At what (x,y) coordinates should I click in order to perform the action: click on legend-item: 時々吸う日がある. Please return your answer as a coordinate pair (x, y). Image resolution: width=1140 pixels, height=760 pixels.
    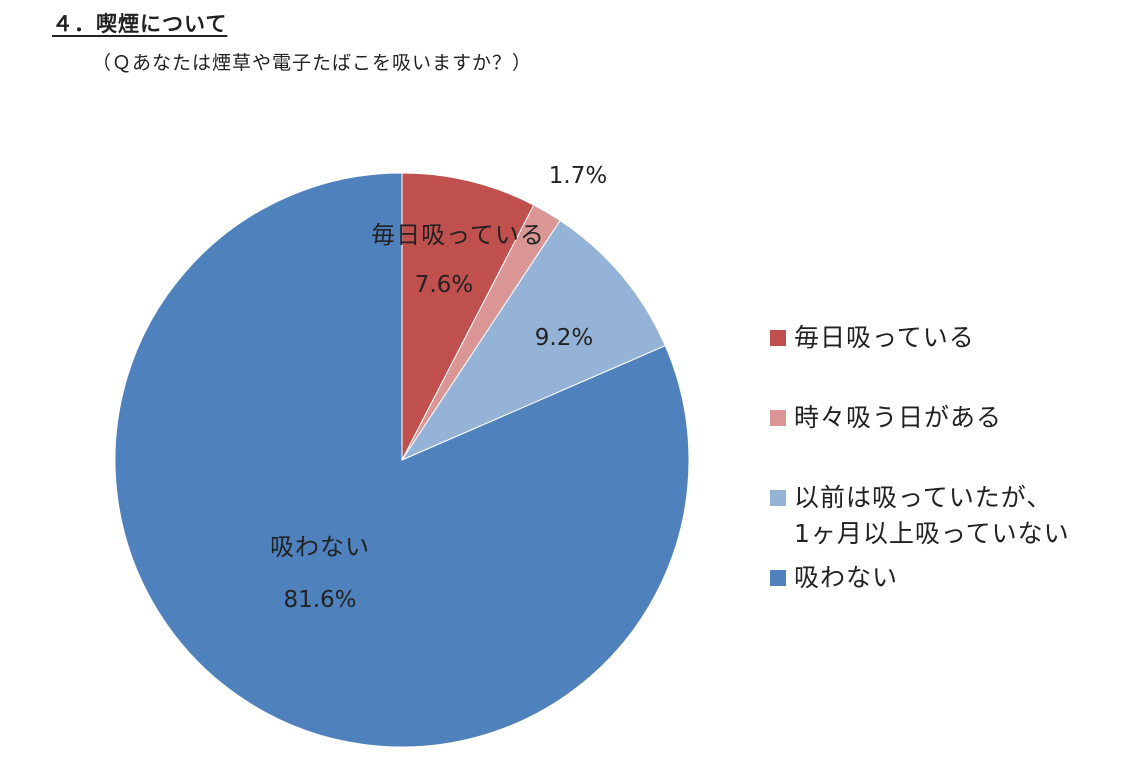
    Looking at the image, I should click on (886, 418).